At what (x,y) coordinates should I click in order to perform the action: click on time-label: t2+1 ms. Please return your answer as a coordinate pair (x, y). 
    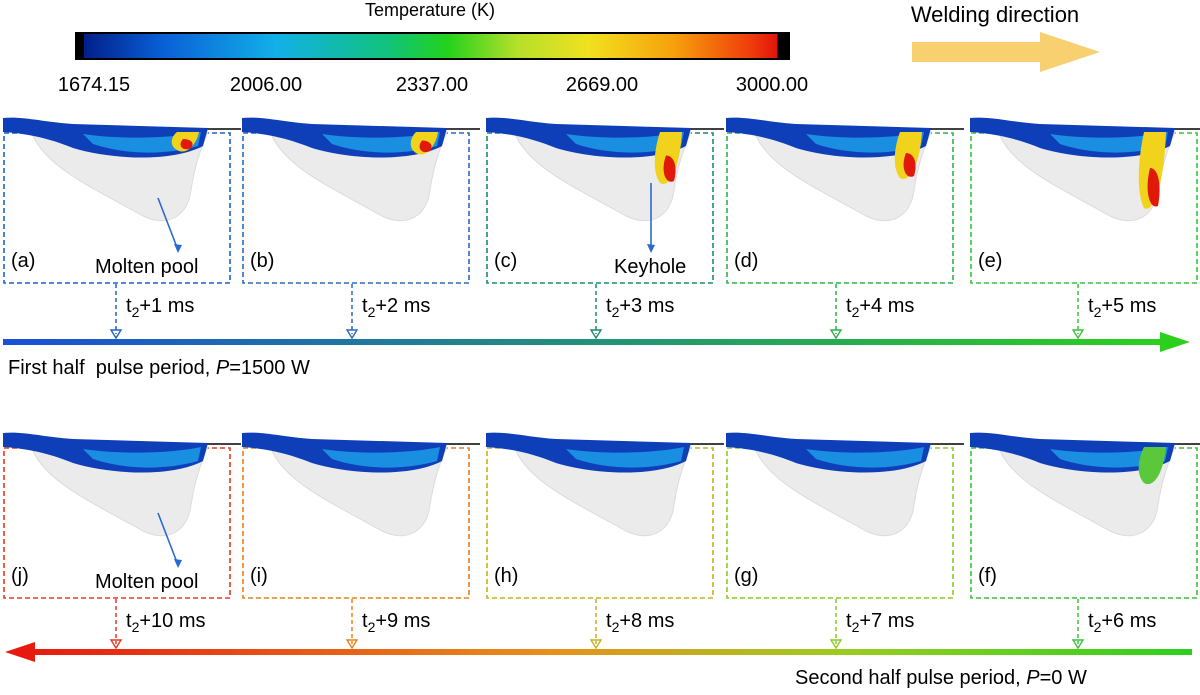
    Looking at the image, I should click on (160, 307).